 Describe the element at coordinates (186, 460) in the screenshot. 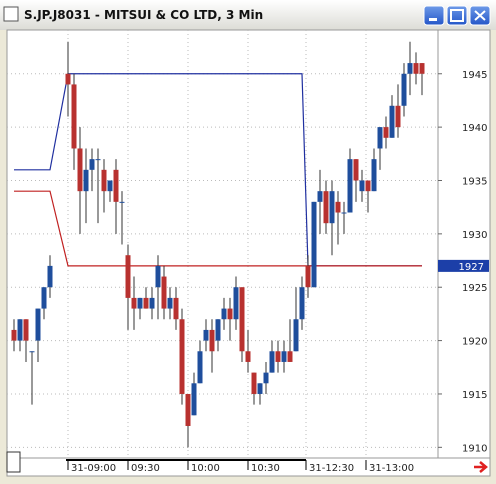

I see `time-range-bar` at that location.